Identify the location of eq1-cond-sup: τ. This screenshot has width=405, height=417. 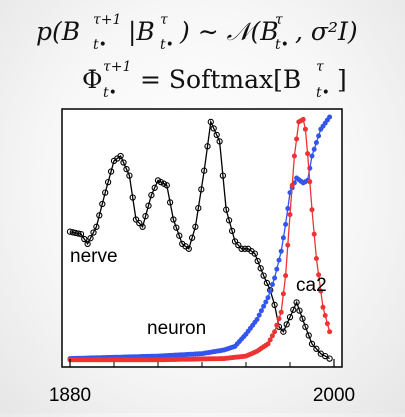
(164, 20).